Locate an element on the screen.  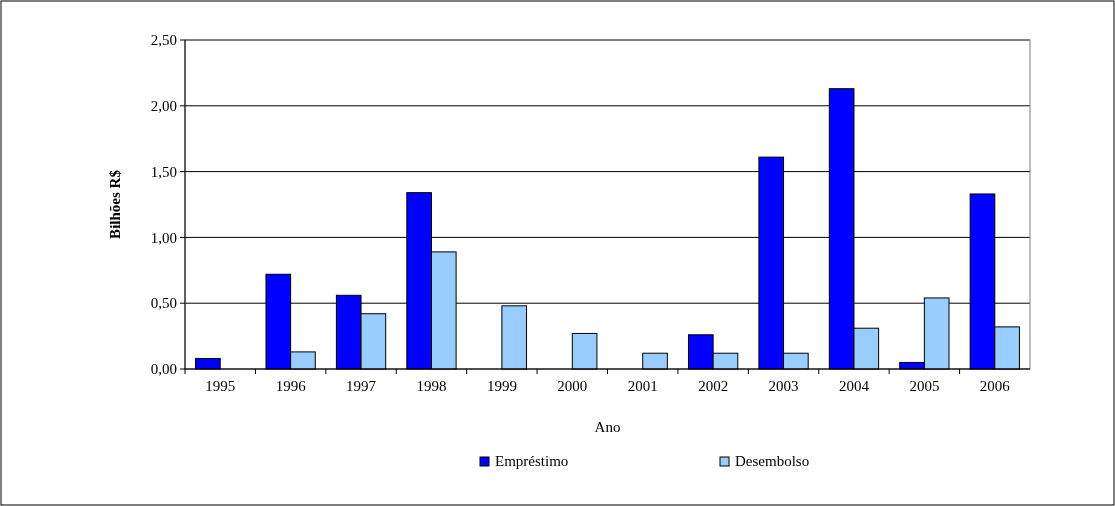
x-tick-label: 2006 is located at coordinates (995, 386).